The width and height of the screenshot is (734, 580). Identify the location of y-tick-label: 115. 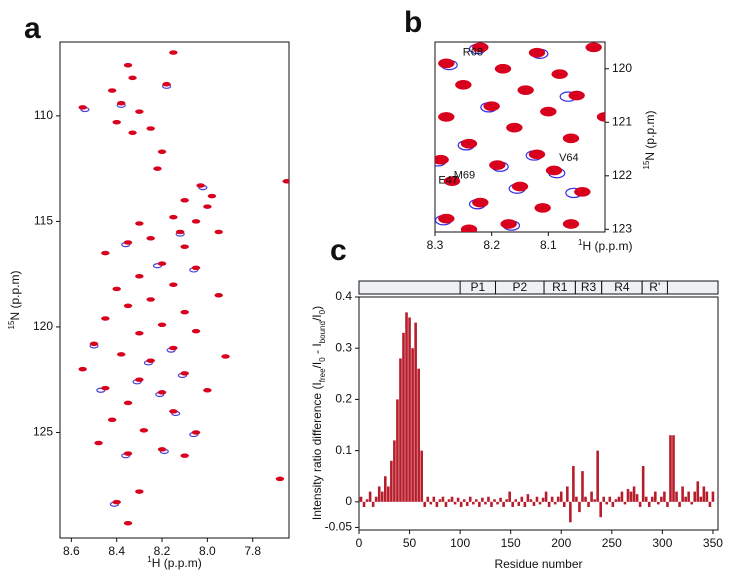
(43, 221).